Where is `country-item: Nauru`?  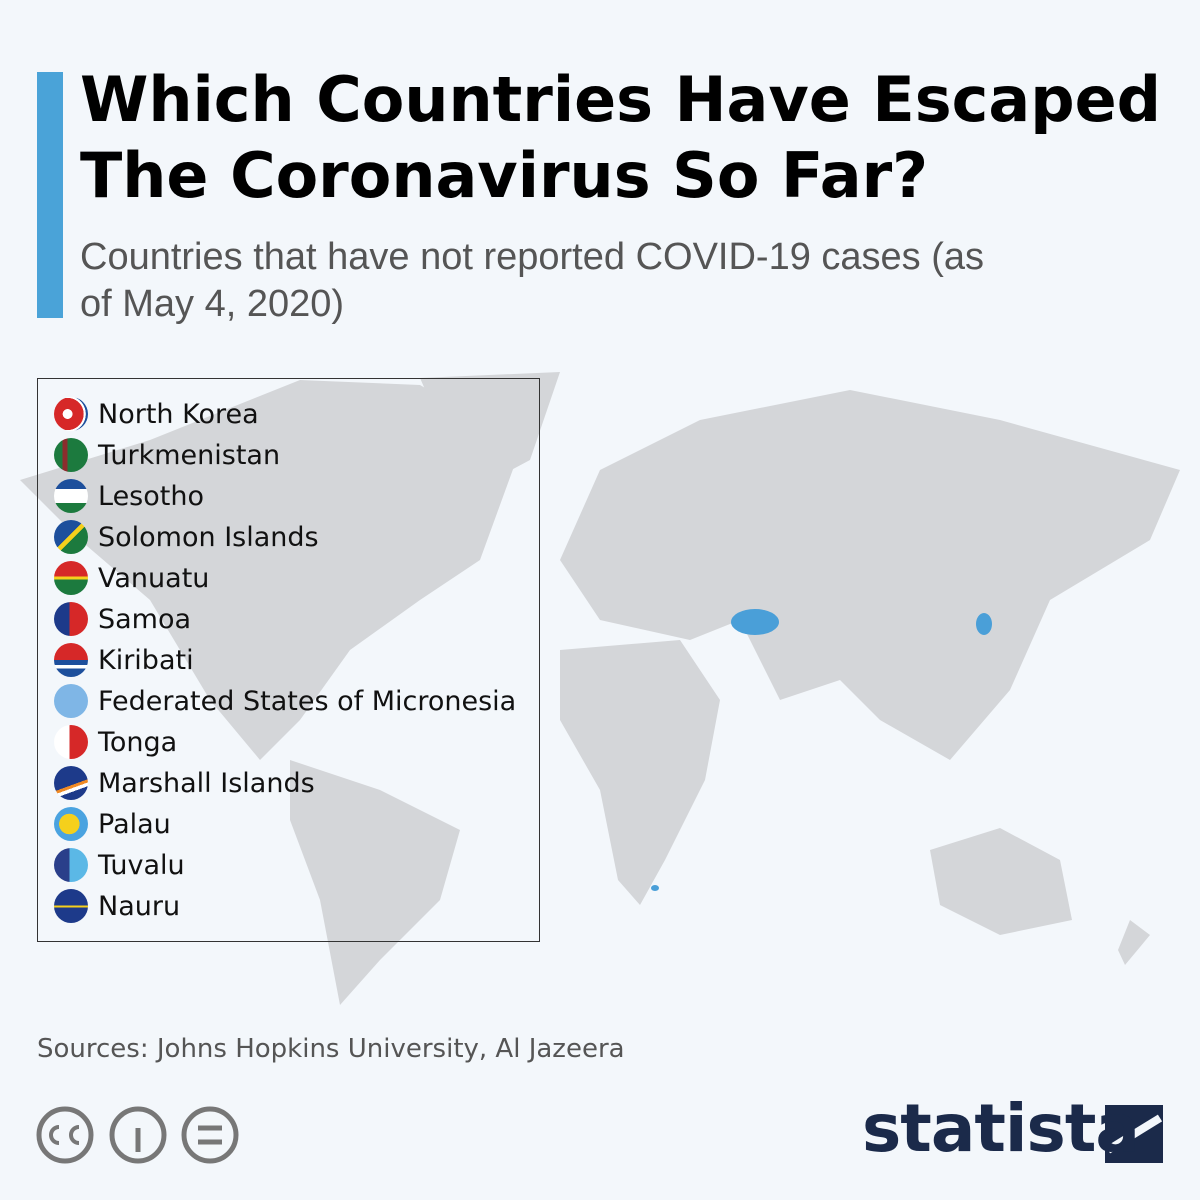
country-item: Nauru is located at coordinates (117, 906).